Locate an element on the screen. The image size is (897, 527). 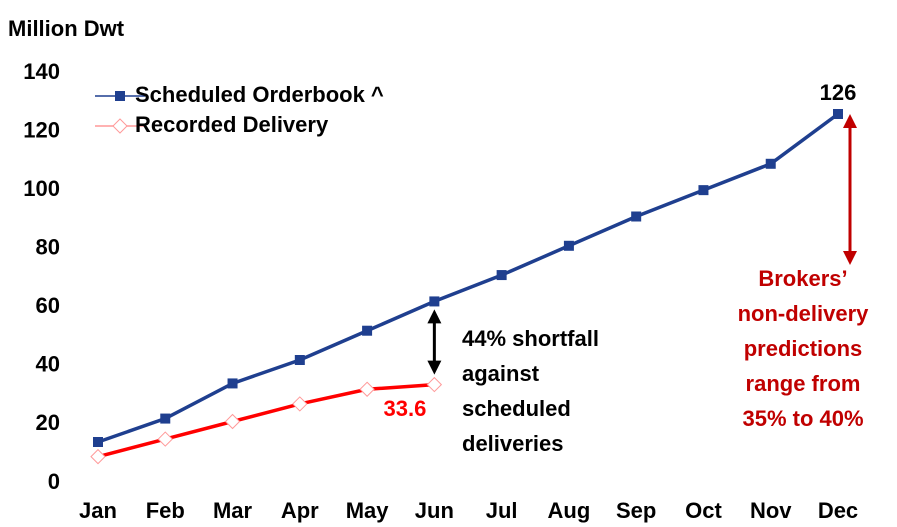
data-label: 126 is located at coordinates (838, 92).